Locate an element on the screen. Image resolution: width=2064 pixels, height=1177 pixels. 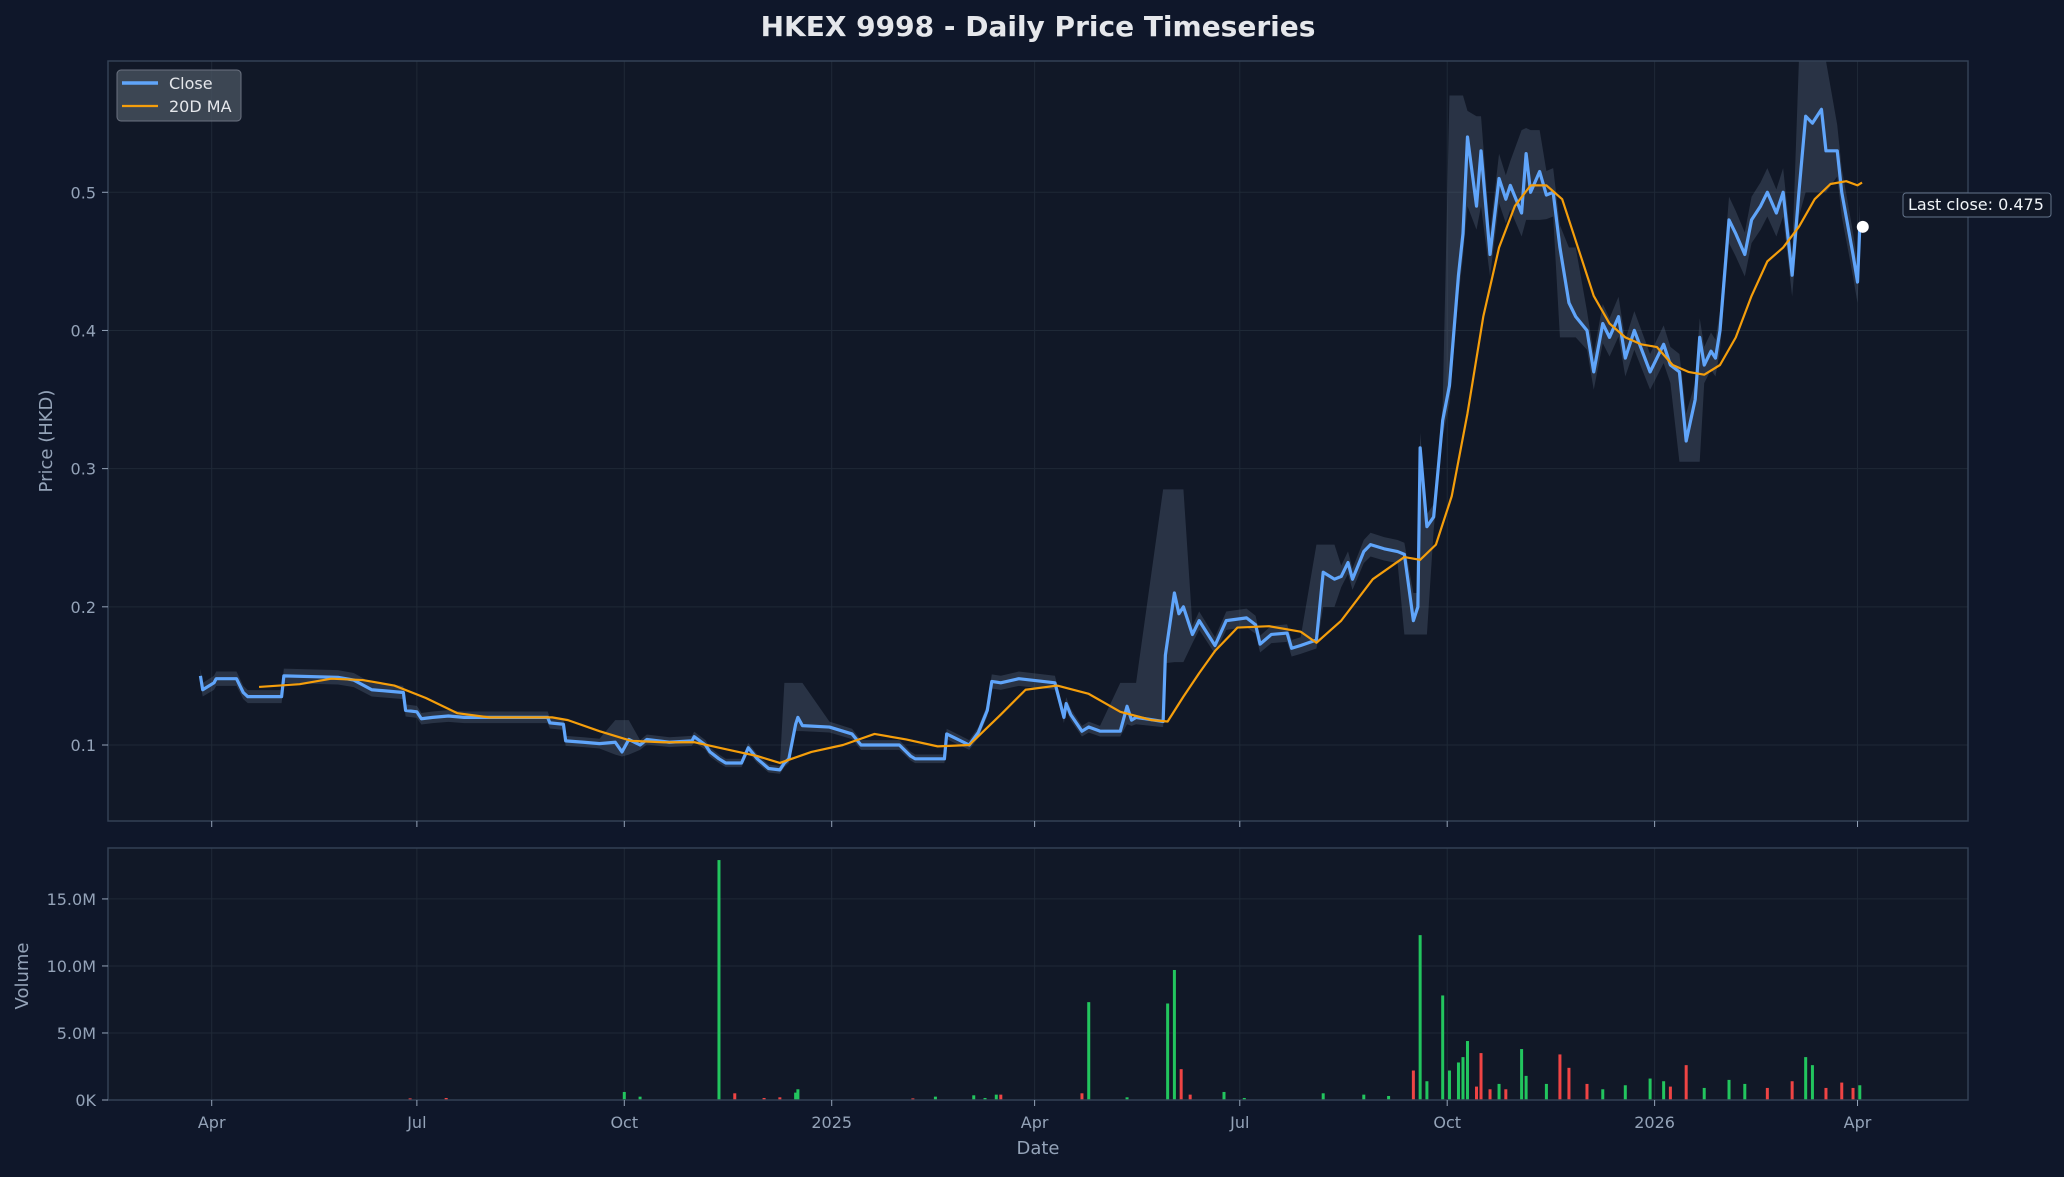
last-close-box is located at coordinates (1977, 205).